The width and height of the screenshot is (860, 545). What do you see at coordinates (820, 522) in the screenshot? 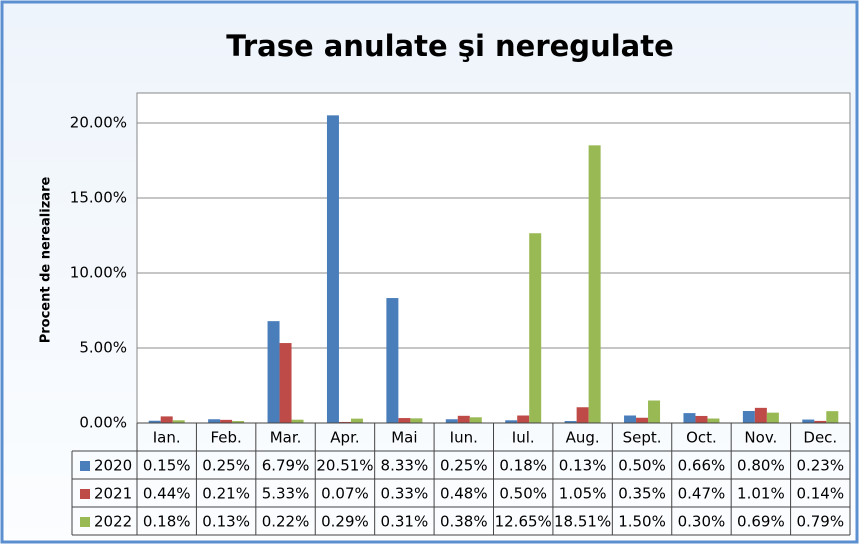
I see `table-cell: 0.79%` at bounding box center [820, 522].